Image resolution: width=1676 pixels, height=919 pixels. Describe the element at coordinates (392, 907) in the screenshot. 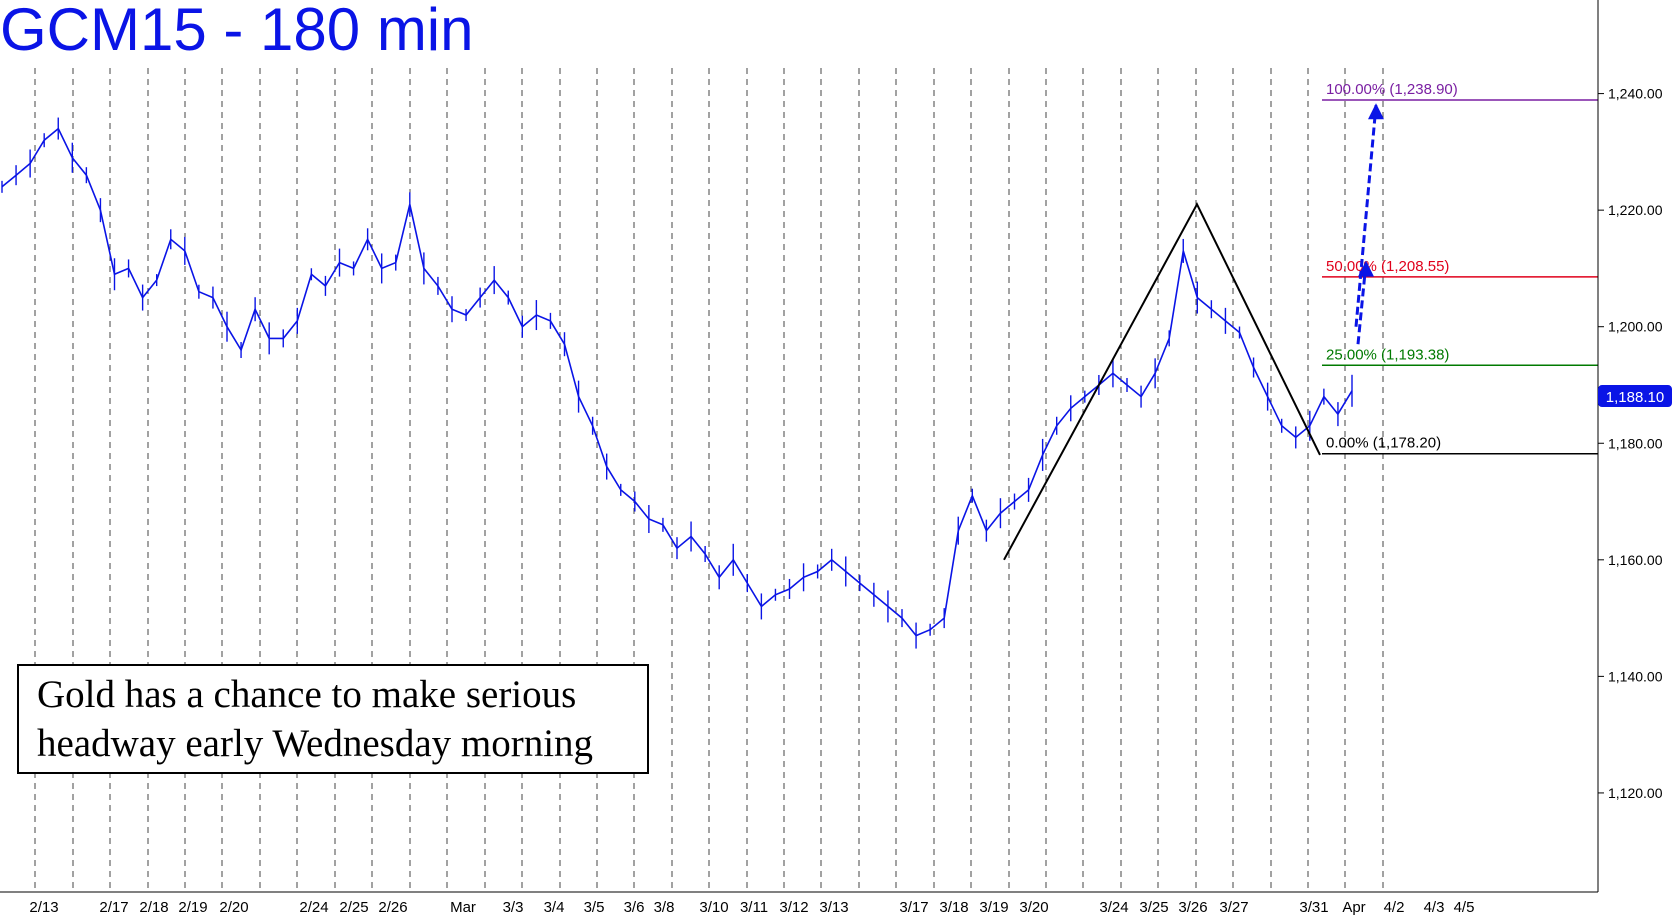

I see `x-tick-label: 2/26` at that location.